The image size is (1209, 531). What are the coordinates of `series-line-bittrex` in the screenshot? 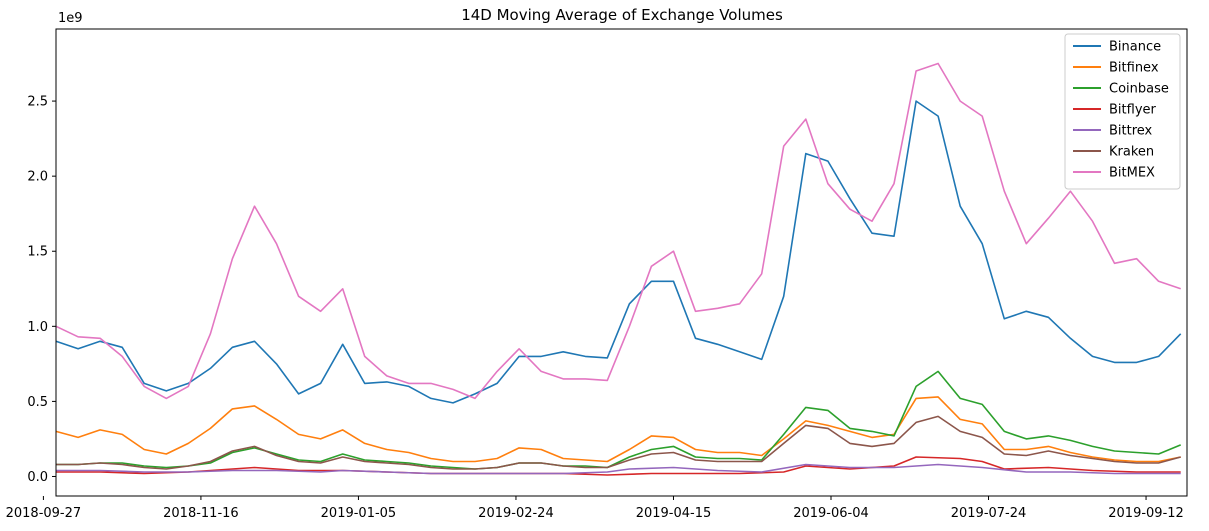 It's located at (618, 469).